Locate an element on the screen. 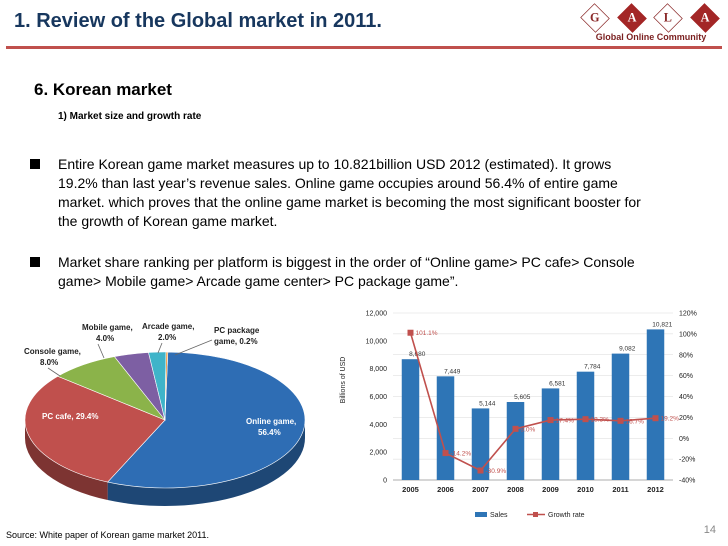 The width and height of the screenshot is (728, 546). y-tick-label: 2,000 is located at coordinates (378, 453).